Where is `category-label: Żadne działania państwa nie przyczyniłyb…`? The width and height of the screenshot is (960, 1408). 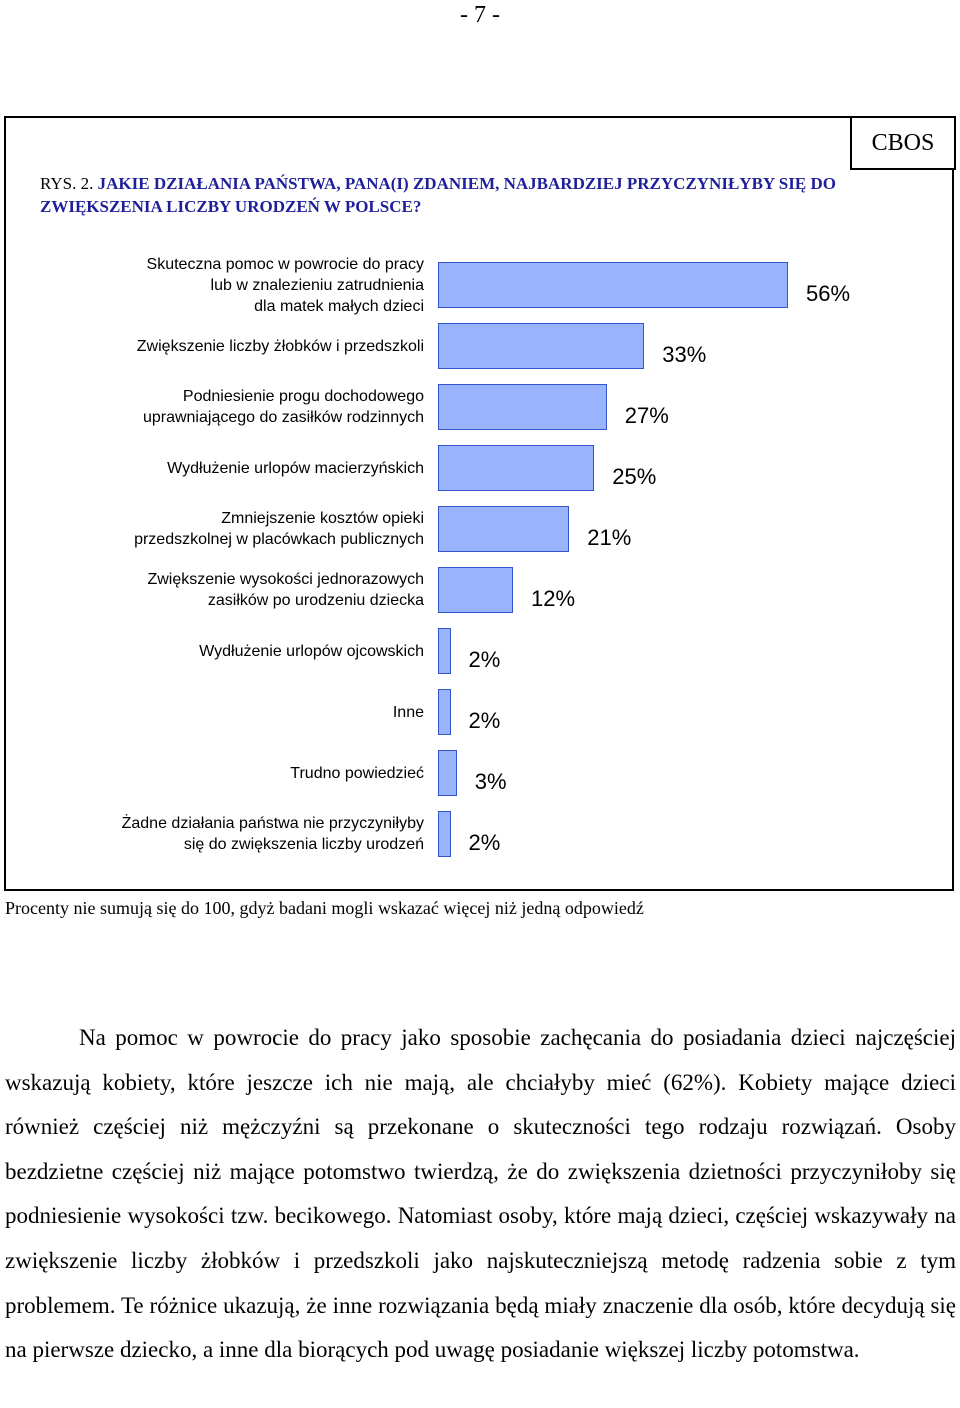 category-label: Żadne działania państwa nie przyczyniłyb… is located at coordinates (272, 834).